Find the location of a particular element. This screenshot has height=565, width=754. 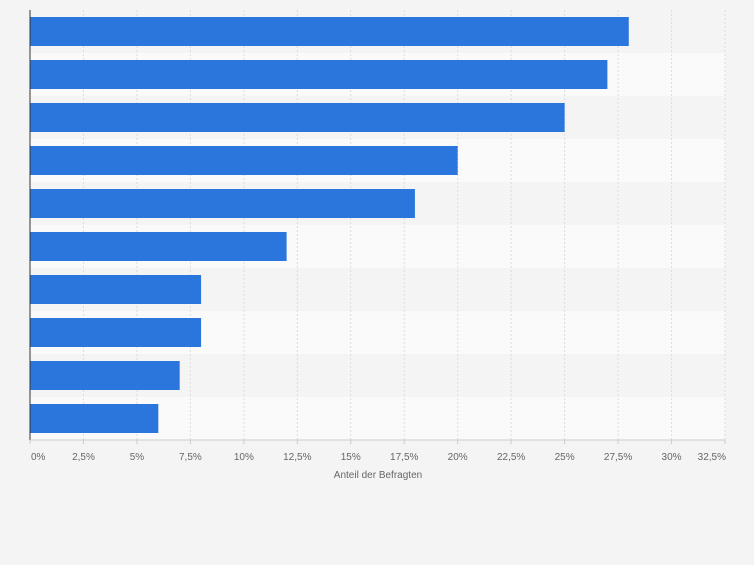

x-tick-label: 25% is located at coordinates (565, 457).